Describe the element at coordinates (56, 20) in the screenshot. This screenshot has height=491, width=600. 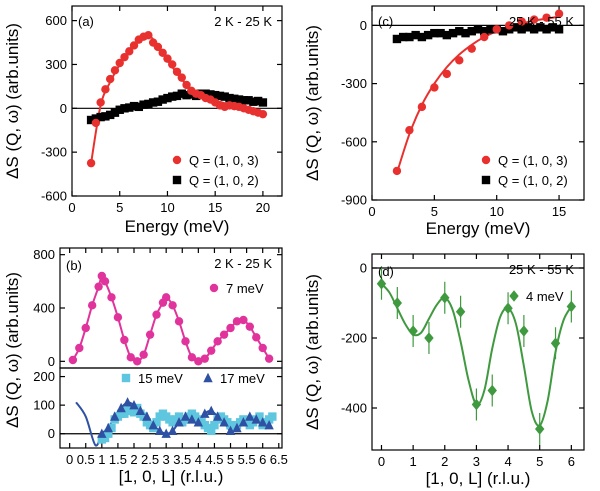
I see `y-tick-label: 600` at that location.